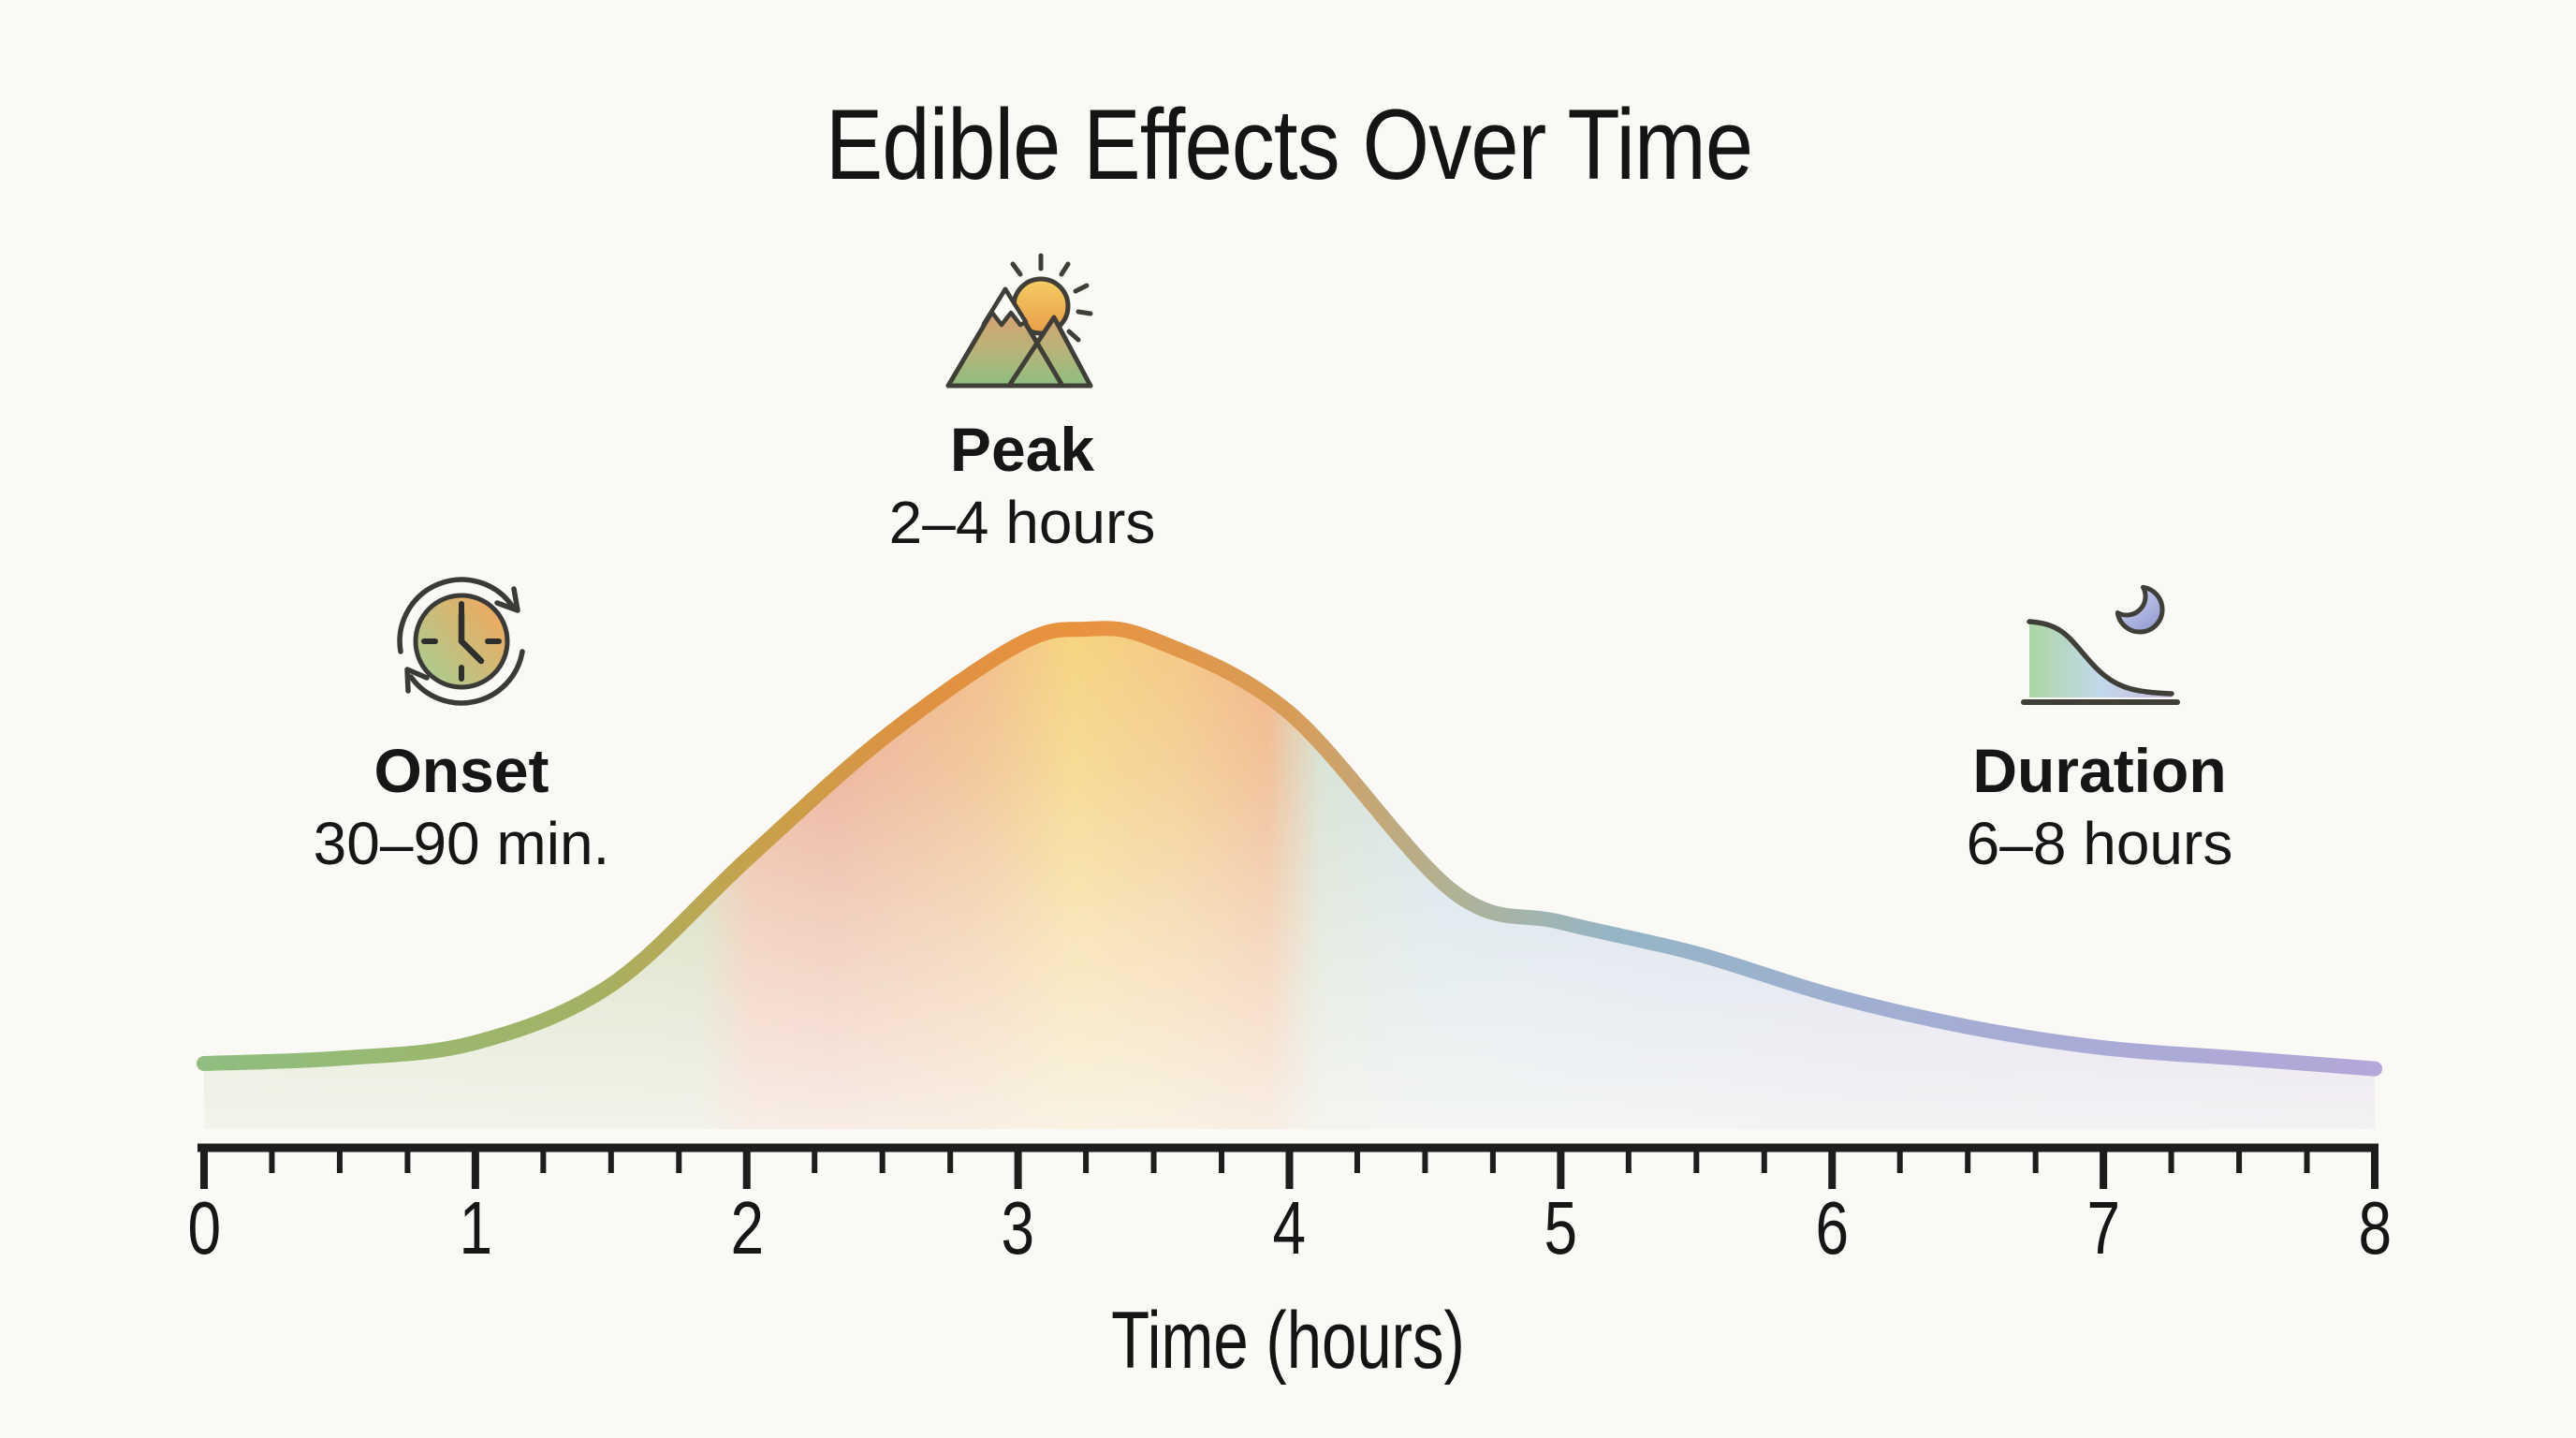 This screenshot has height=1438, width=2576. Describe the element at coordinates (746, 1227) in the screenshot. I see `axis-tick-label: 2` at that location.